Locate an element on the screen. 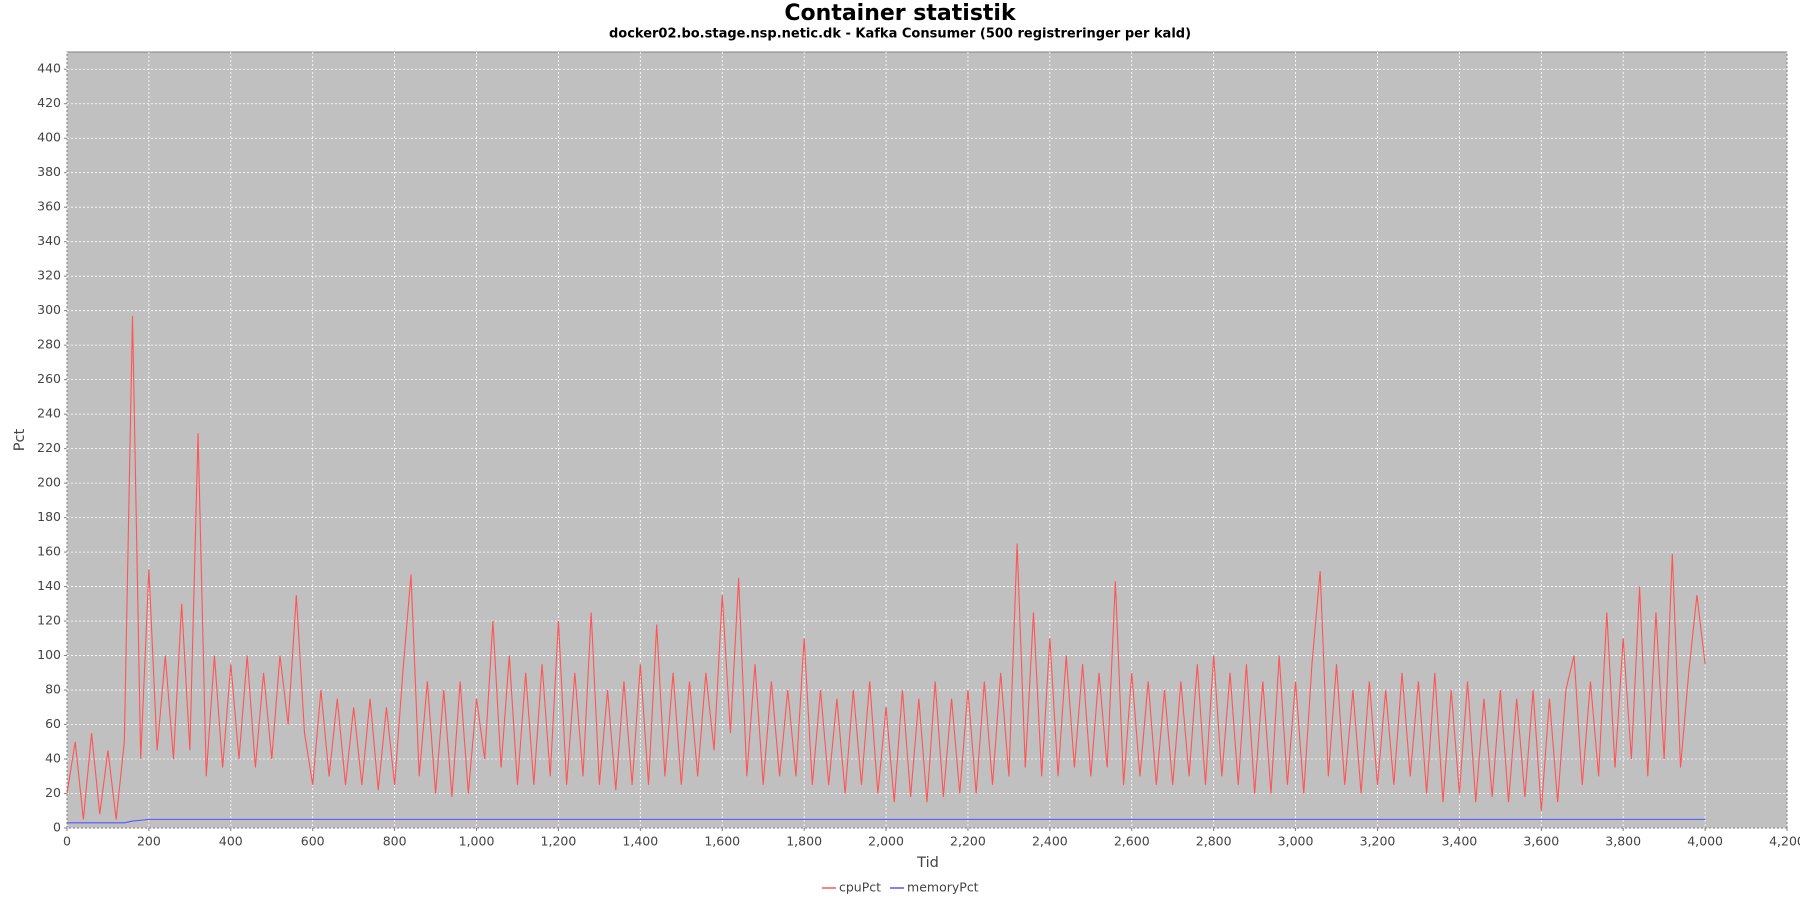 This screenshot has width=1800, height=900. x-tick-label: 200 is located at coordinates (149, 841).